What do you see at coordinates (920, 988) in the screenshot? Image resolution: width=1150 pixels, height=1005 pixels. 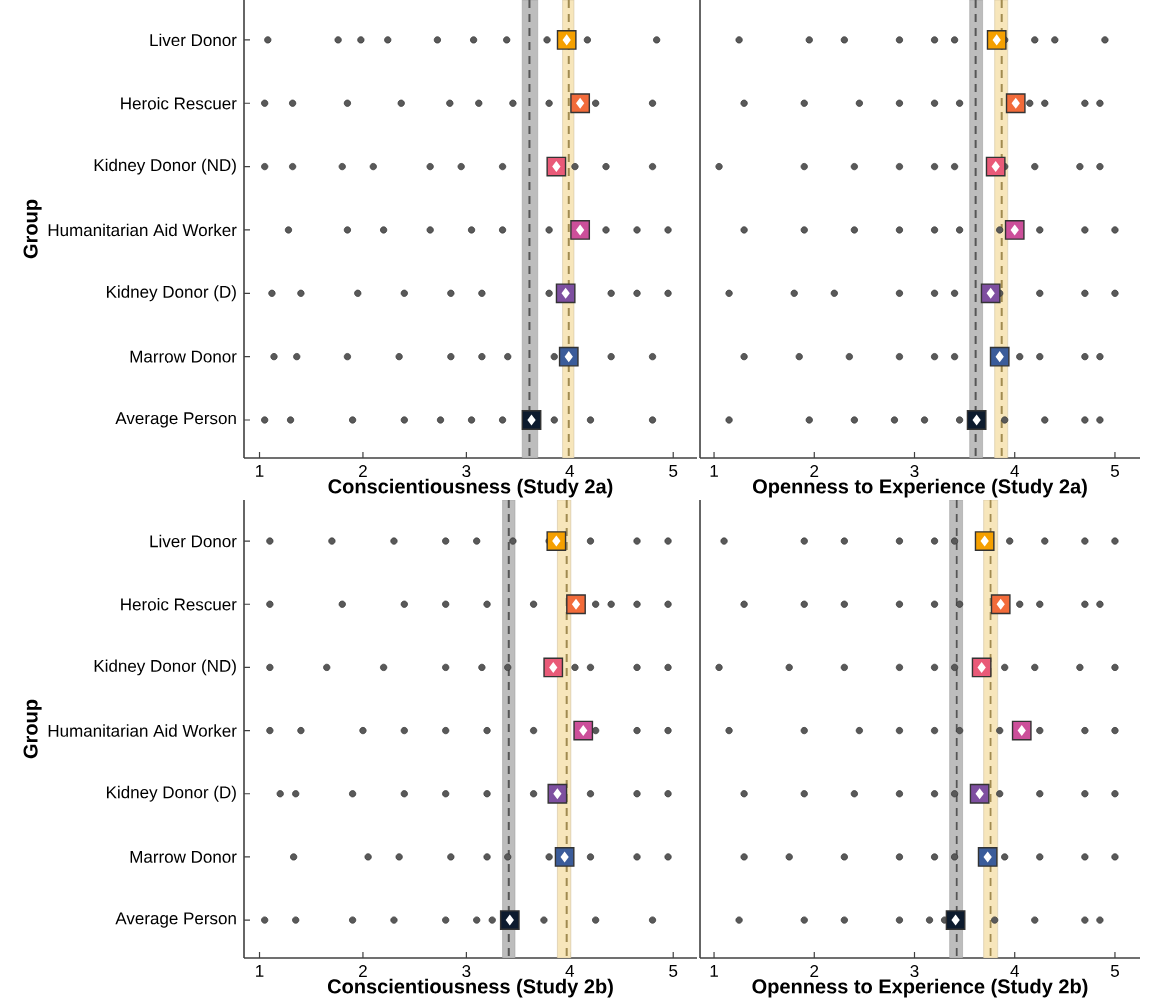 I see `x-axis-title: Openness to Experience (Study 2b)` at bounding box center [920, 988].